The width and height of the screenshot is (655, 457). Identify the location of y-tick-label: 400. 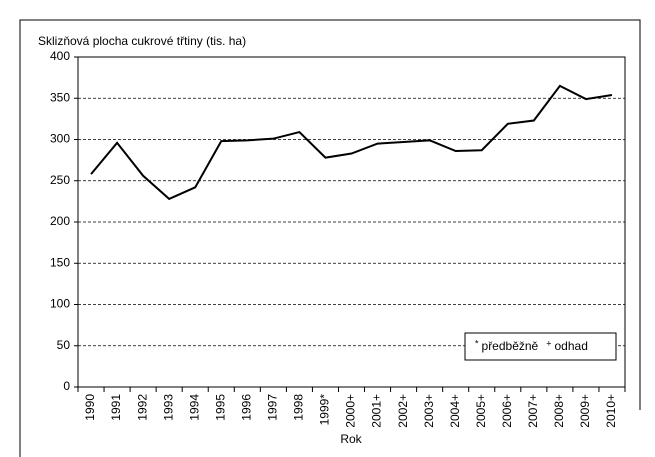
(60, 56).